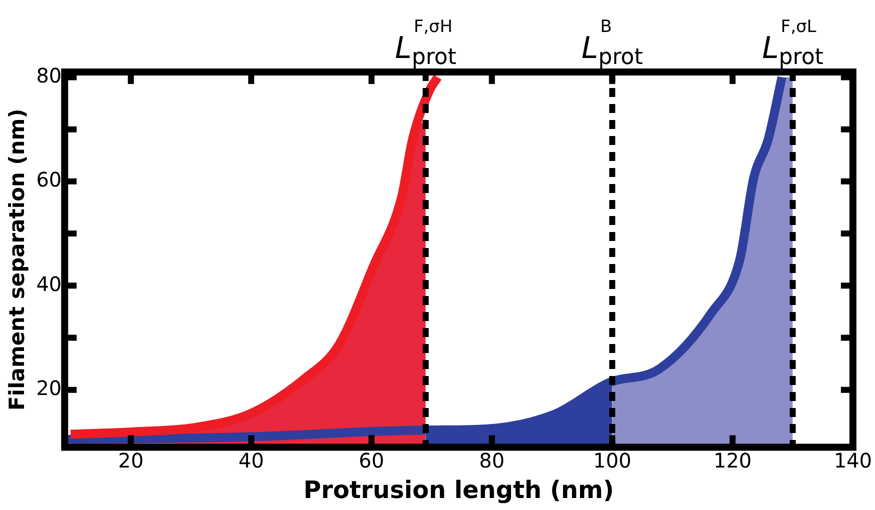 This screenshot has width=875, height=510. Describe the element at coordinates (732, 460) in the screenshot. I see `x-tick-label: 120` at that location.